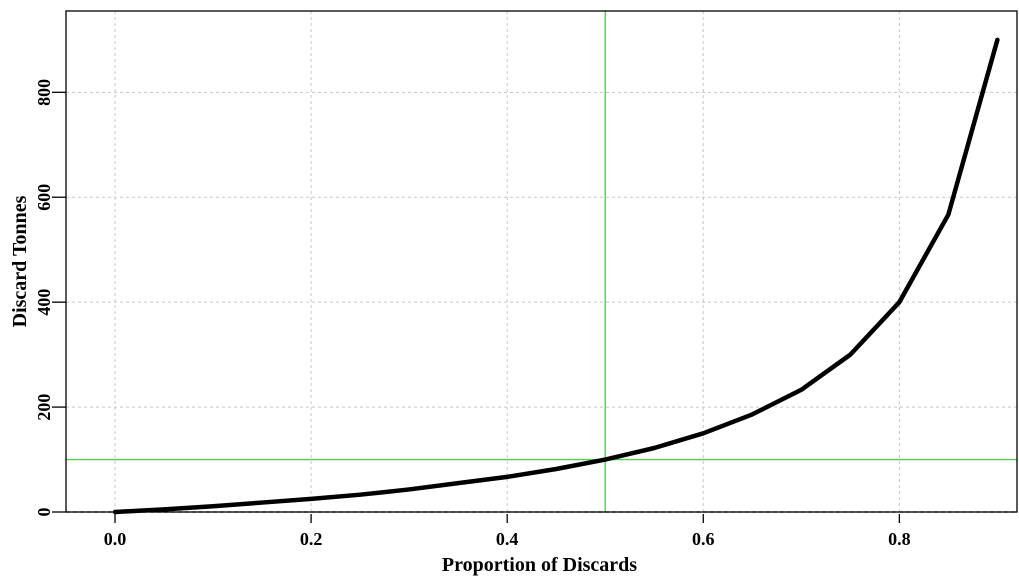  What do you see at coordinates (507, 539) in the screenshot?
I see `x-tick-label-2: 0.4` at bounding box center [507, 539].